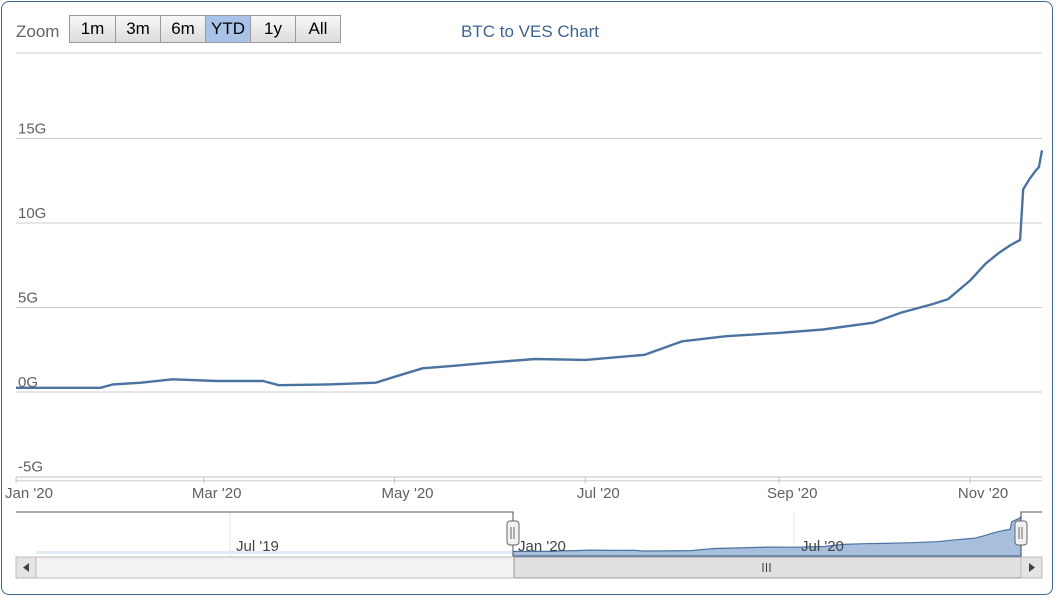 Image resolution: width=1056 pixels, height=598 pixels. What do you see at coordinates (32, 213) in the screenshot?
I see `y-tick-label: 10G` at bounding box center [32, 213].